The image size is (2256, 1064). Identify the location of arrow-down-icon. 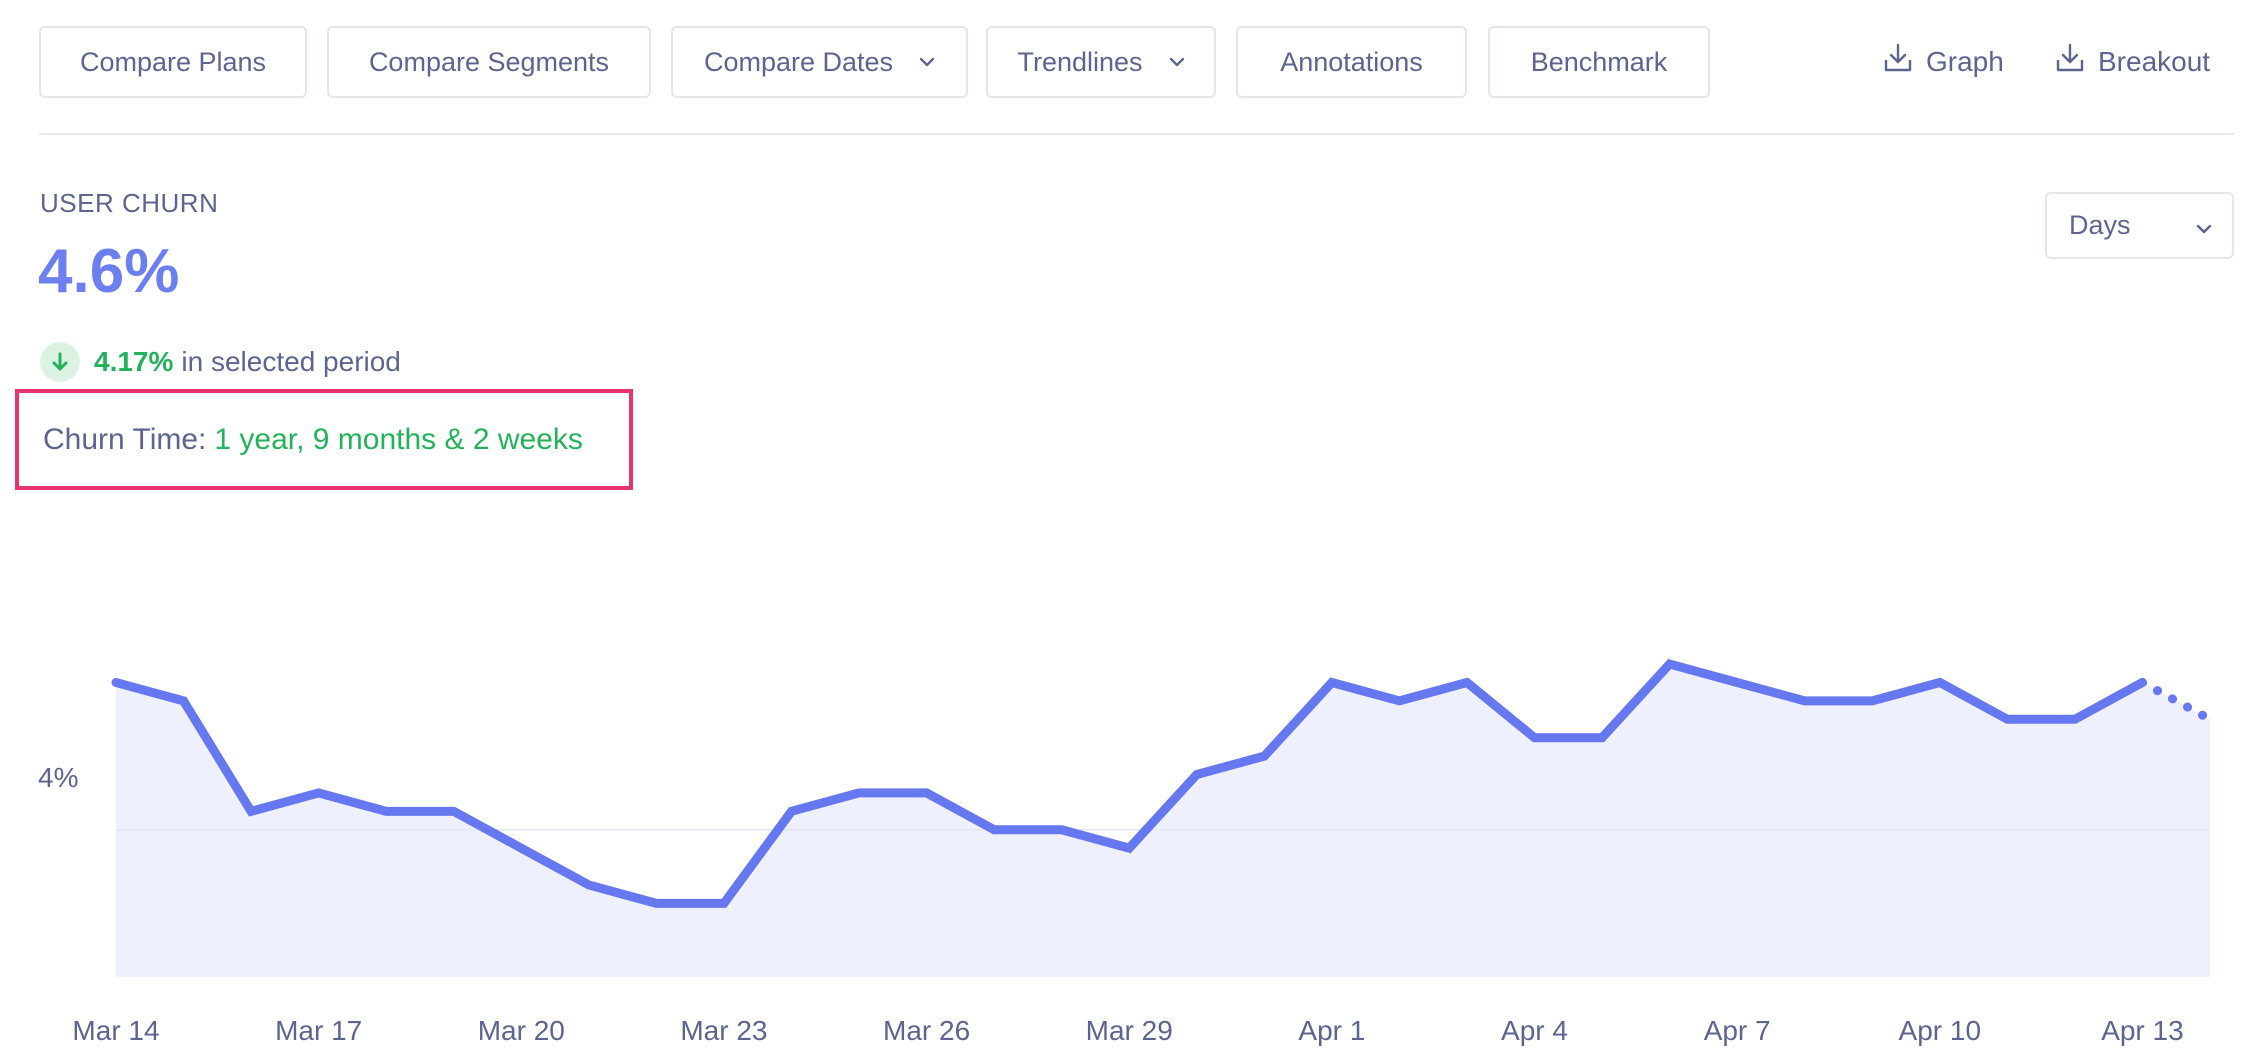
(60, 362).